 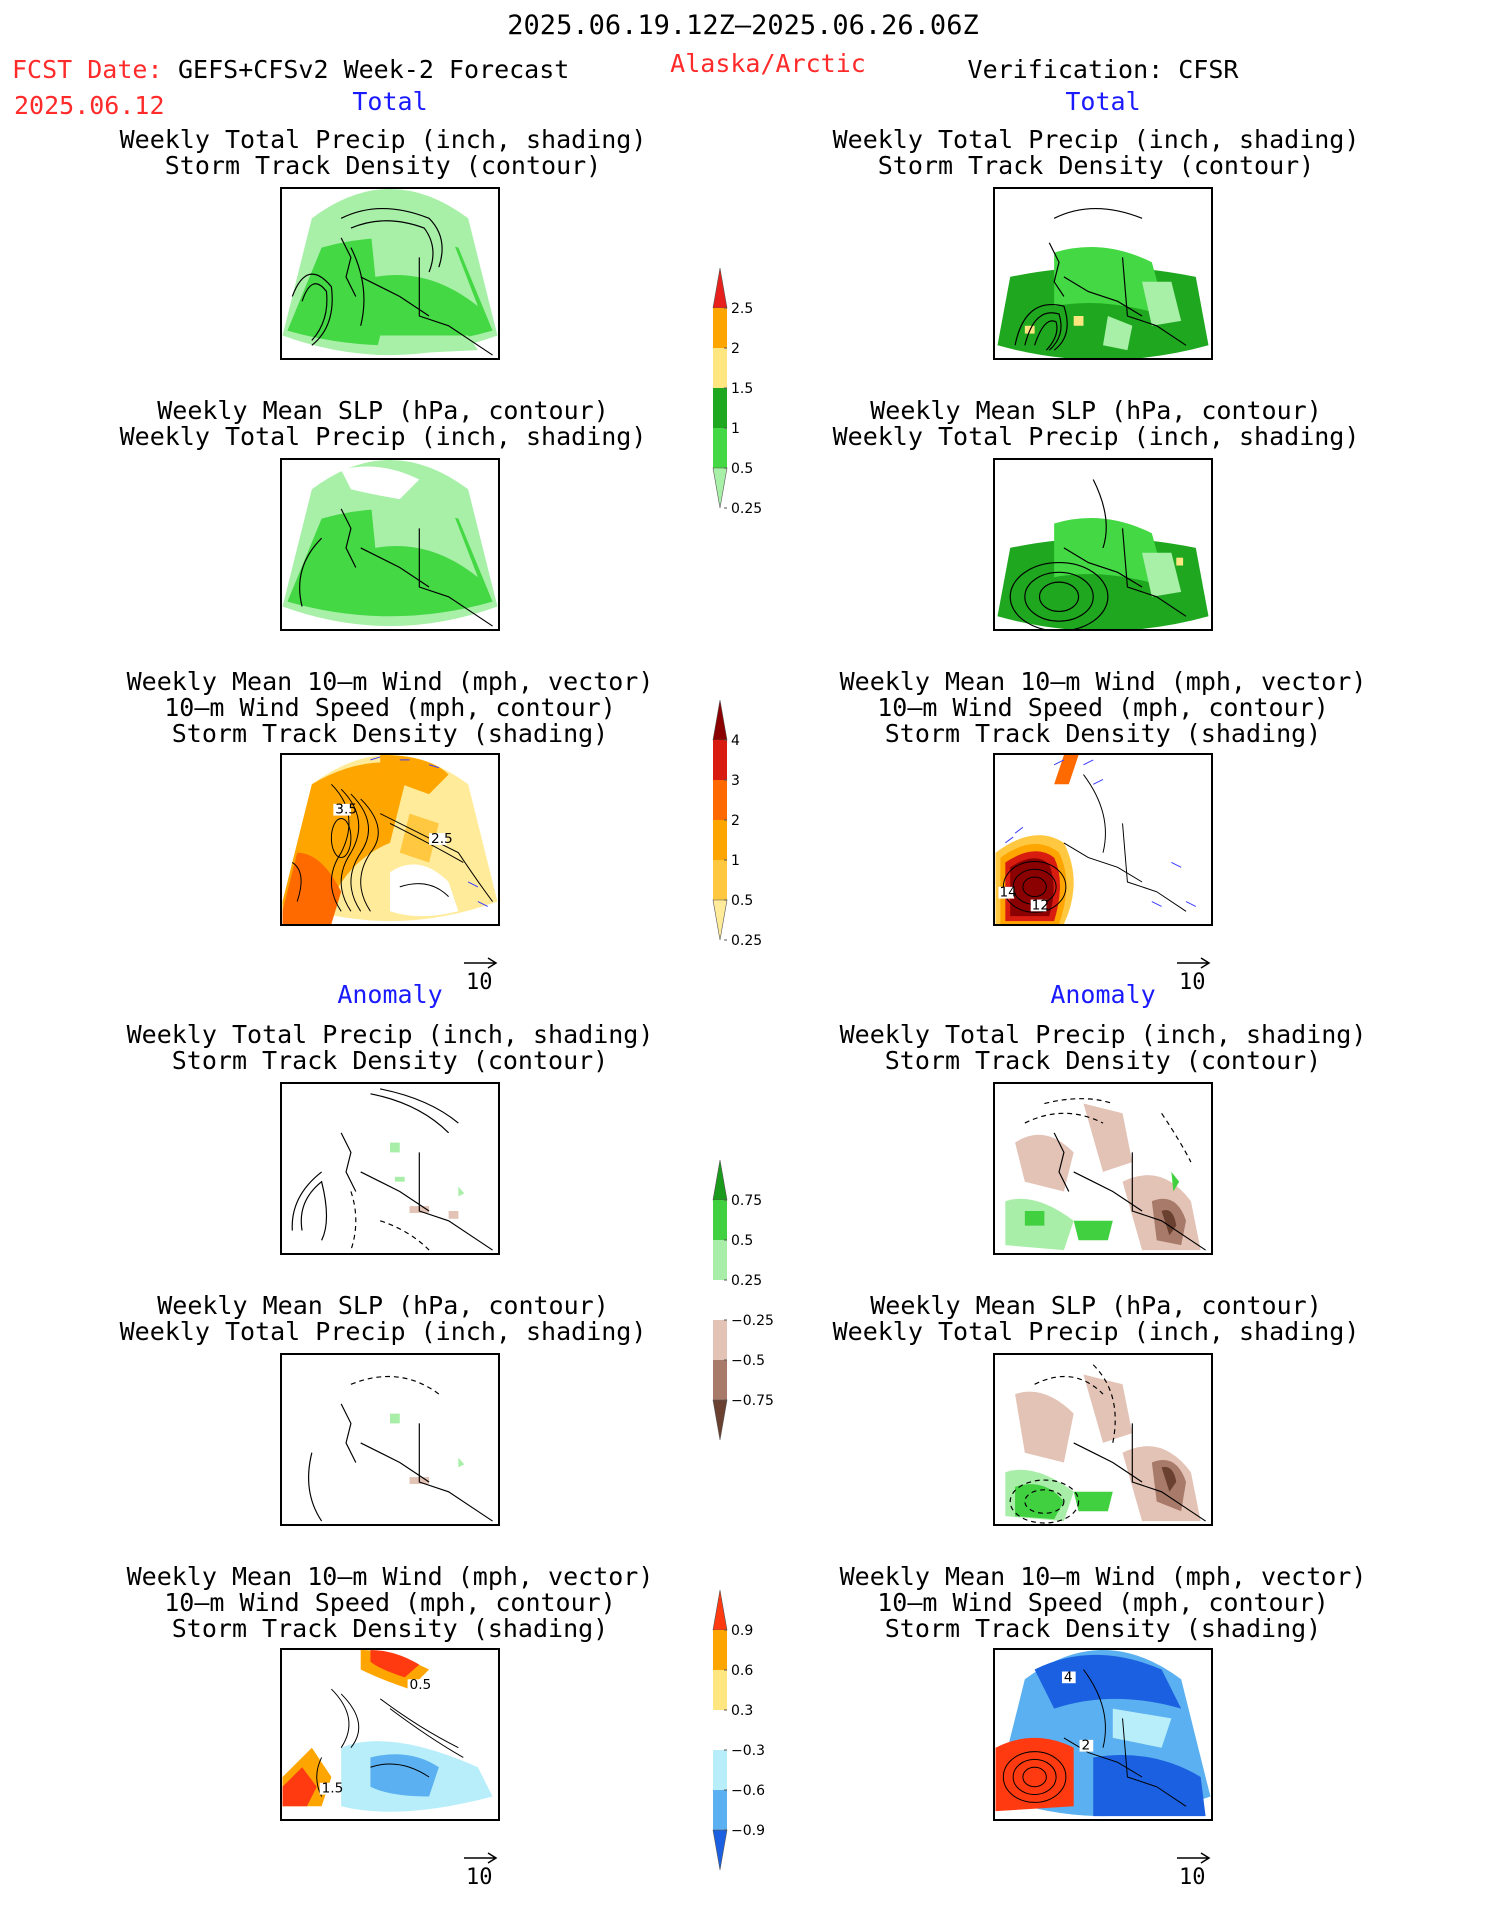 I want to click on colorbar-tick-label: −0.9, so click(x=748, y=1831).